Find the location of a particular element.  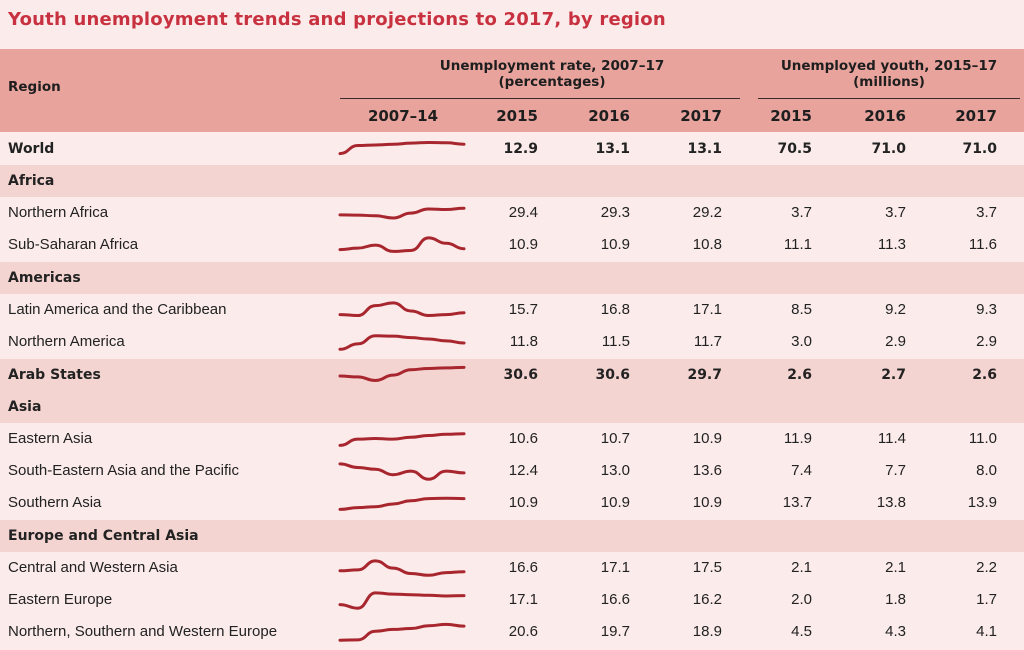

header-rate-group-line2: (percentages) is located at coordinates (552, 82).